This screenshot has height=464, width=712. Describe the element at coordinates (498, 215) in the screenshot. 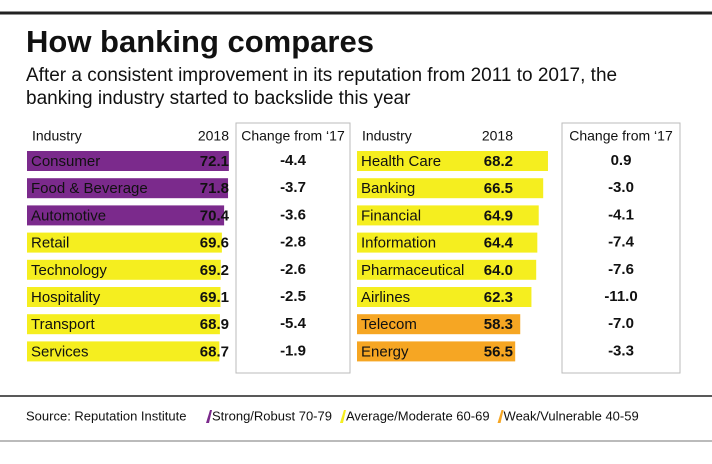

I see `score-label: 64.9` at that location.